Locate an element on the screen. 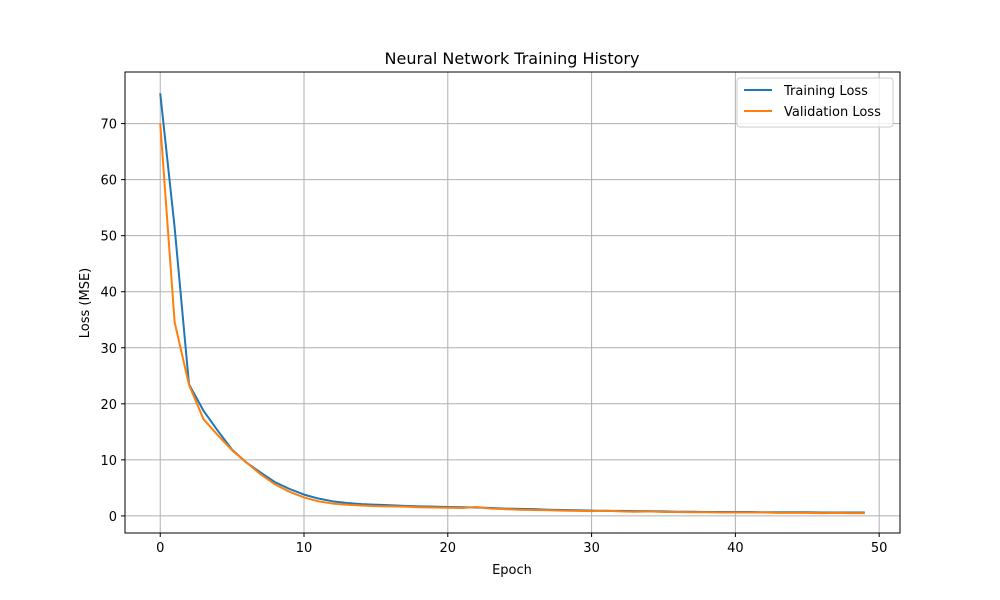 The height and width of the screenshot is (600, 1000). y-tick-label: 50 is located at coordinates (108, 237).